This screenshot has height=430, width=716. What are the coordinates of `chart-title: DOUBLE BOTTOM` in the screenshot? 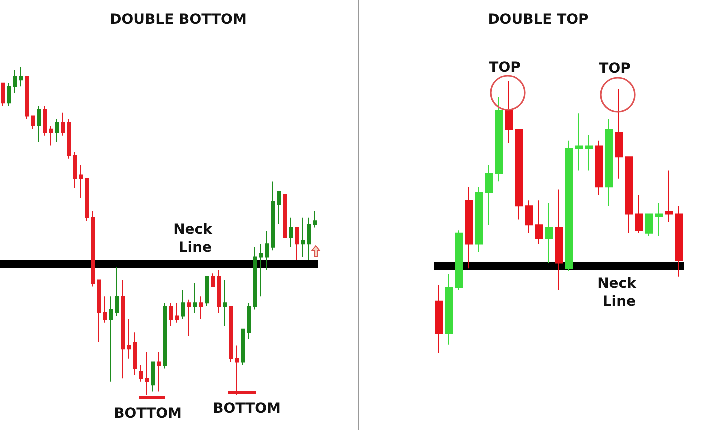 It's located at (178, 20).